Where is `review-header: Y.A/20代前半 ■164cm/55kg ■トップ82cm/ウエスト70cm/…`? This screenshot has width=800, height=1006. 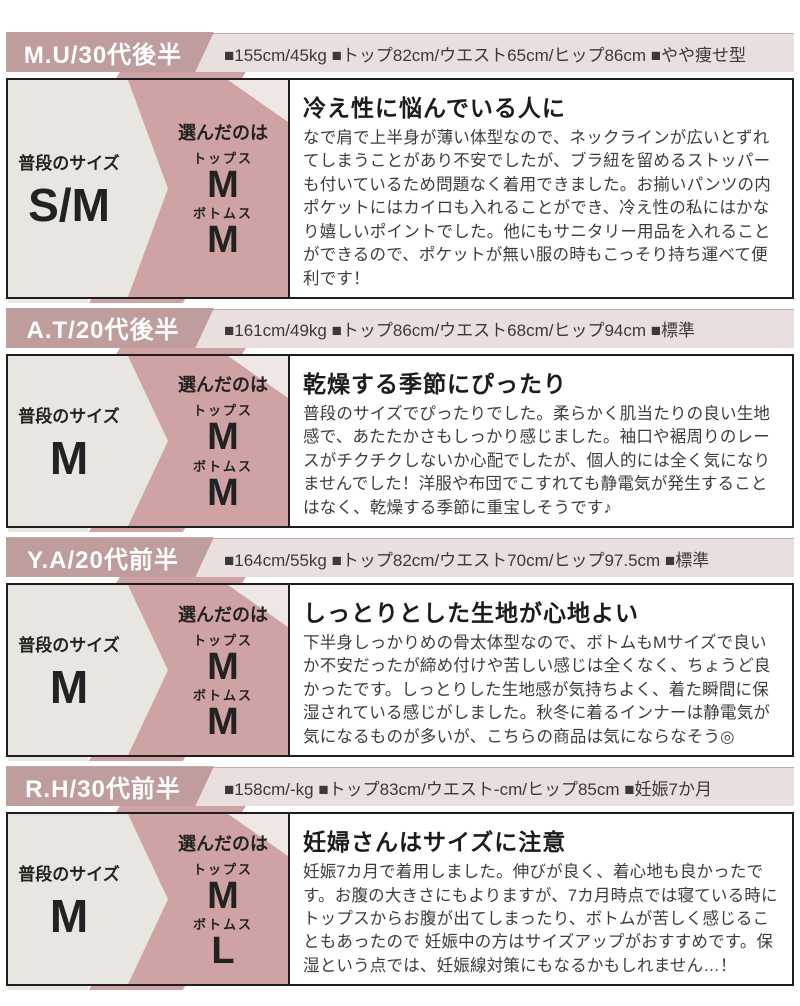 review-header: Y.A/20代前半 ■164cm/55kg ■トップ82cm/ウエスト70cm/… is located at coordinates (400, 557).